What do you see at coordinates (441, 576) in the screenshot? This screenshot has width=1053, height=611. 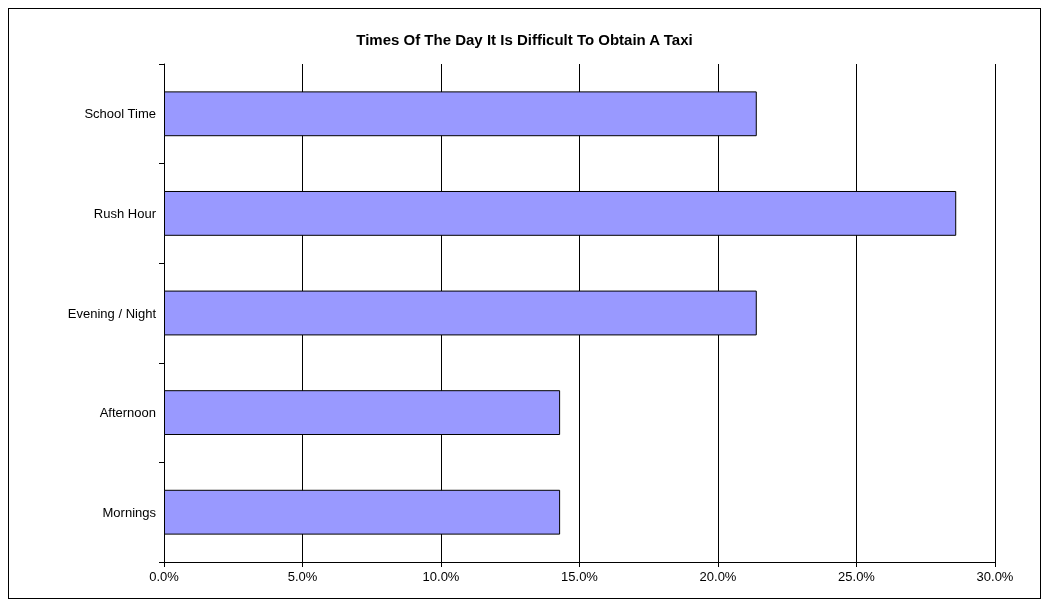 I see `x-tick-label: 10.0%` at bounding box center [441, 576].